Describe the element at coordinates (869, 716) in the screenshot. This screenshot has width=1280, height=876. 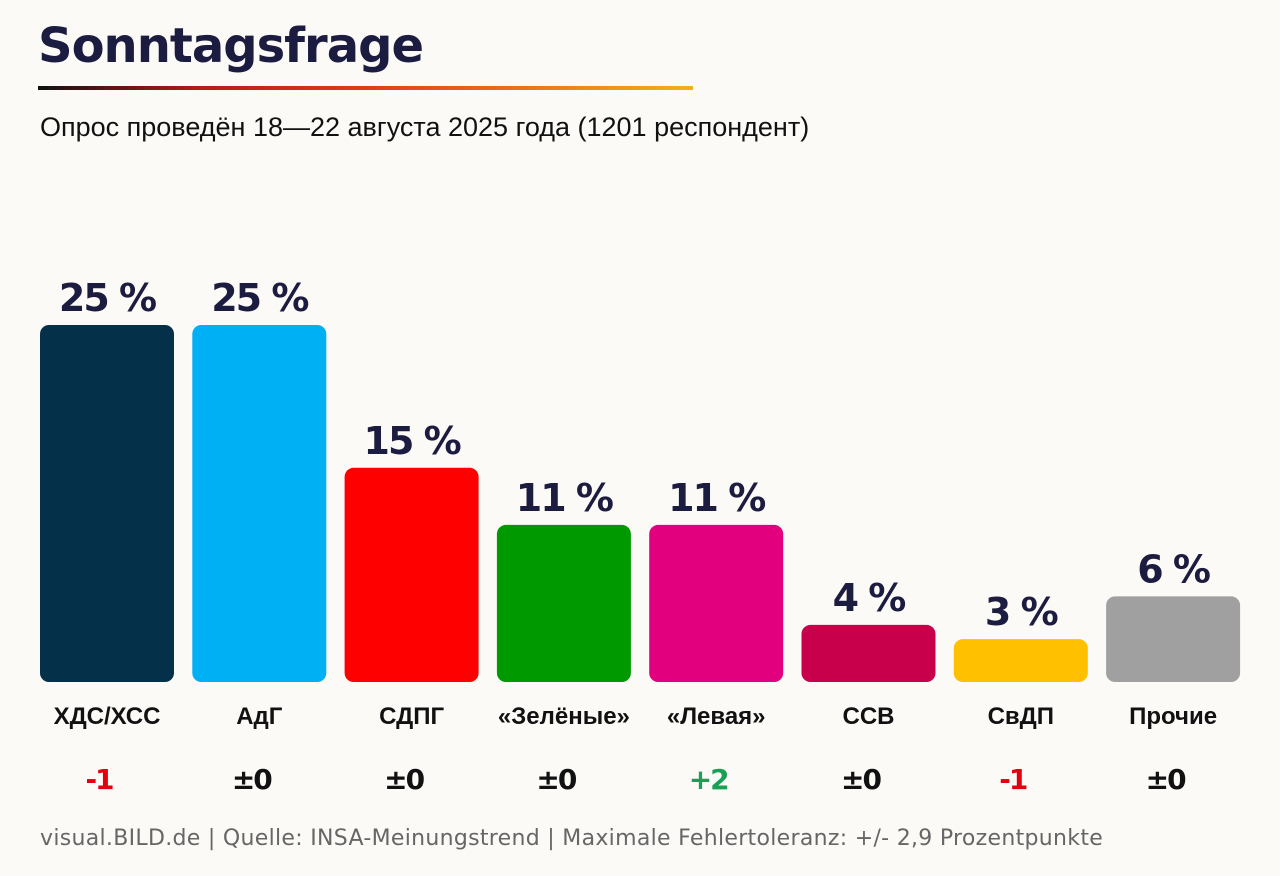
I see `category-label: ССВ` at that location.